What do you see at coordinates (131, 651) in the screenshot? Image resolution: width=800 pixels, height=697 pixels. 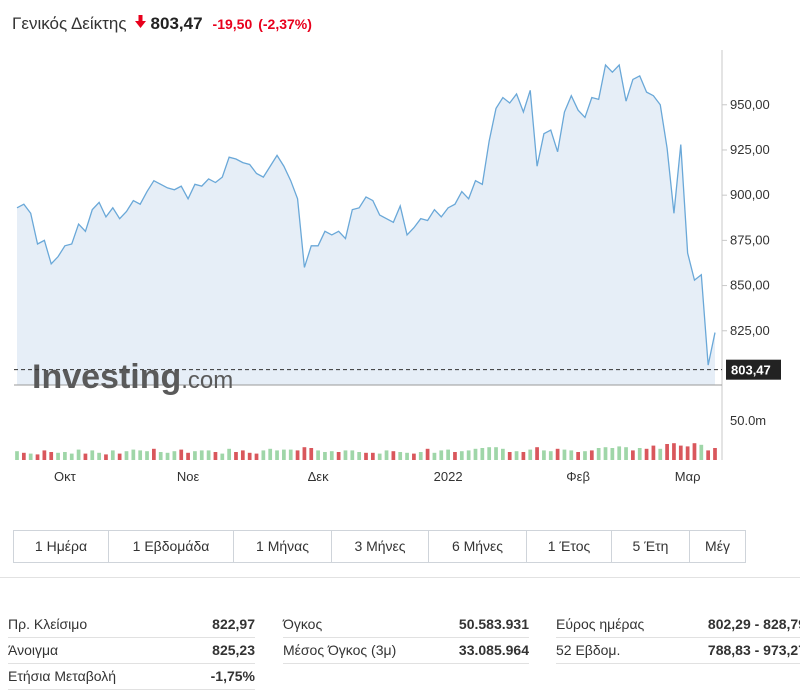 I see `stat-open: Άνοιγμα 825,23` at bounding box center [131, 651].